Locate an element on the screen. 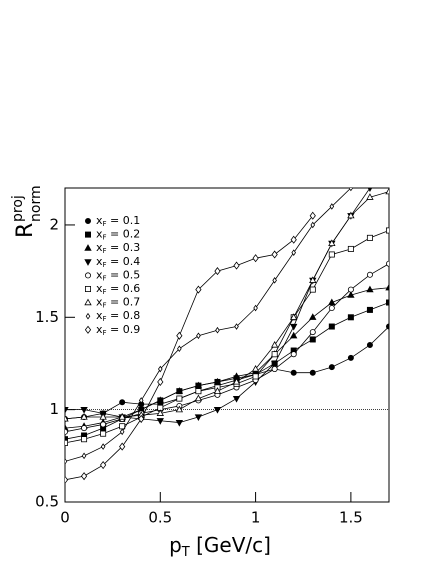 Image resolution: width=436 pixels, height=564 pixels. y-tick-label: 2 is located at coordinates (54, 224).